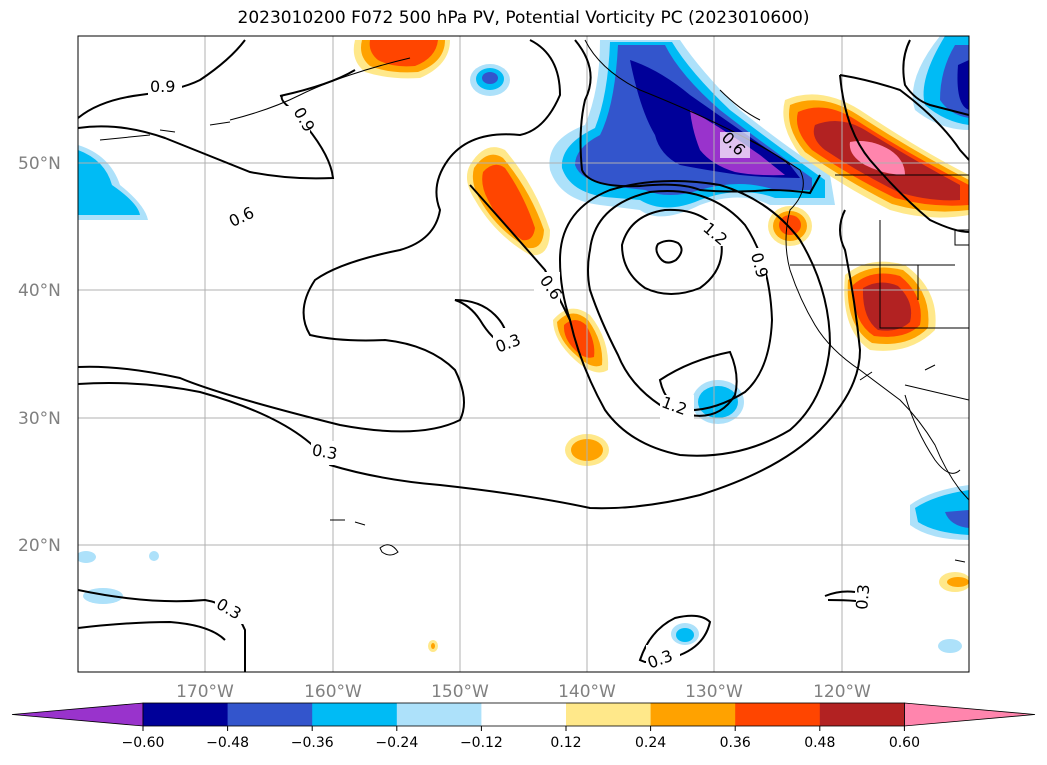  Describe the element at coordinates (970, 714) in the screenshot. I see `colorbar-extend-high` at that location.